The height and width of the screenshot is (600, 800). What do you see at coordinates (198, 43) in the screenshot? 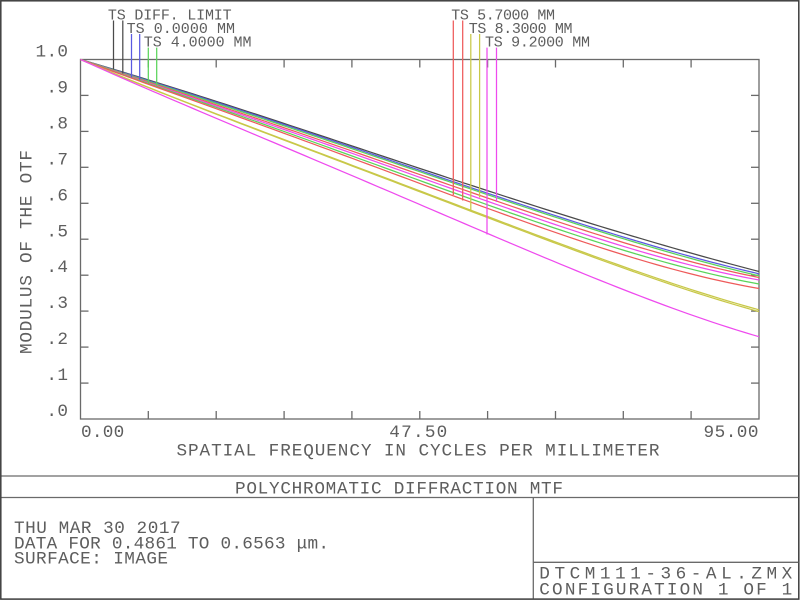
I see `svg-text: TS 4.0000 MM` at bounding box center [198, 43].